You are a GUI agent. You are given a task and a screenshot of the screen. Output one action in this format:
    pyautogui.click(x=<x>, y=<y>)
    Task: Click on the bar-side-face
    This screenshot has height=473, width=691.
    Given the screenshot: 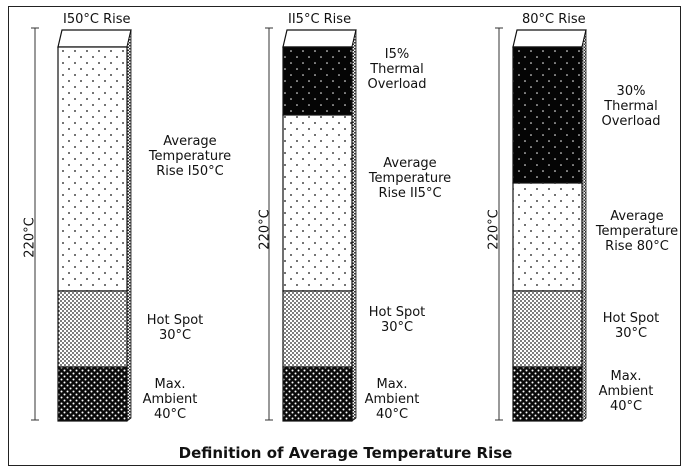 What is the action you would take?
    pyautogui.click(x=354, y=225)
    